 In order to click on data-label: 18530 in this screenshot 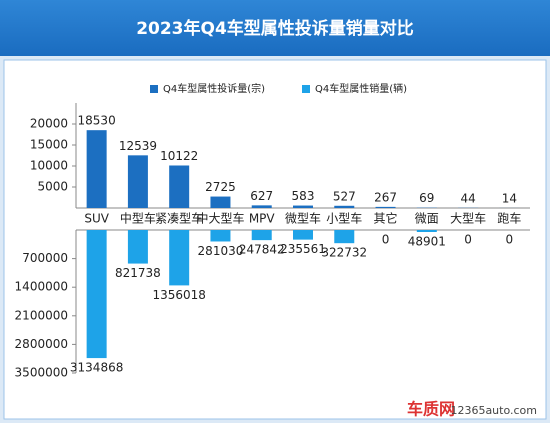, I will do `click(97, 121)`.